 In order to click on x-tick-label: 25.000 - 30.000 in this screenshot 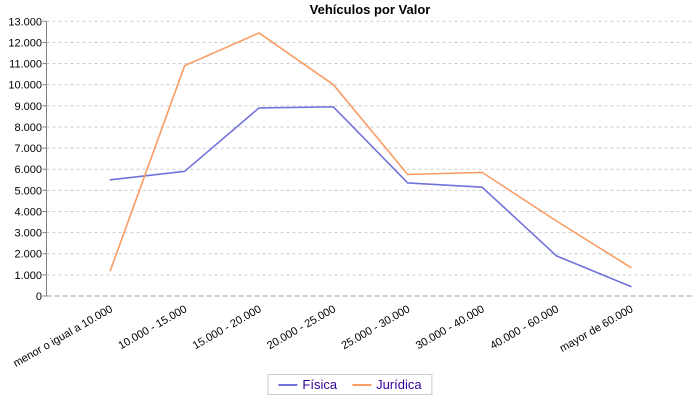, I will do `click(375, 327)`.